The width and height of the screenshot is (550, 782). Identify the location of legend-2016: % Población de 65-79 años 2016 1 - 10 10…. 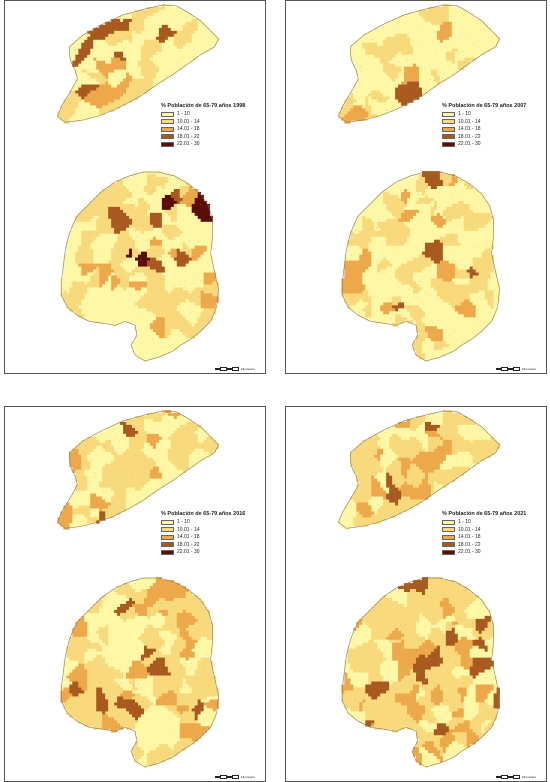
(203, 534).